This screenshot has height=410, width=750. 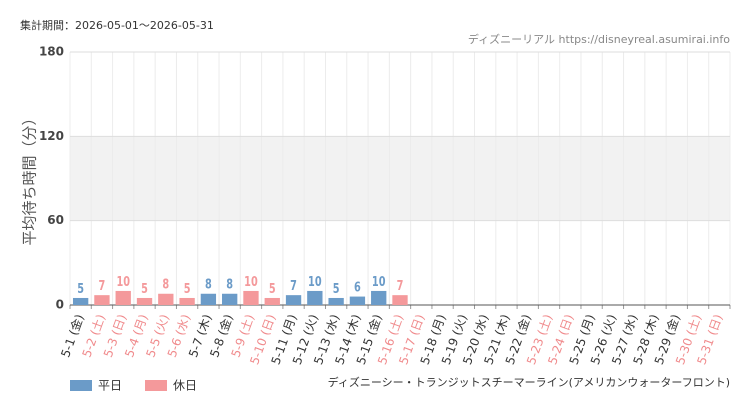 What do you see at coordinates (51, 52) in the screenshot?
I see `y-tick-label: 180` at bounding box center [51, 52].